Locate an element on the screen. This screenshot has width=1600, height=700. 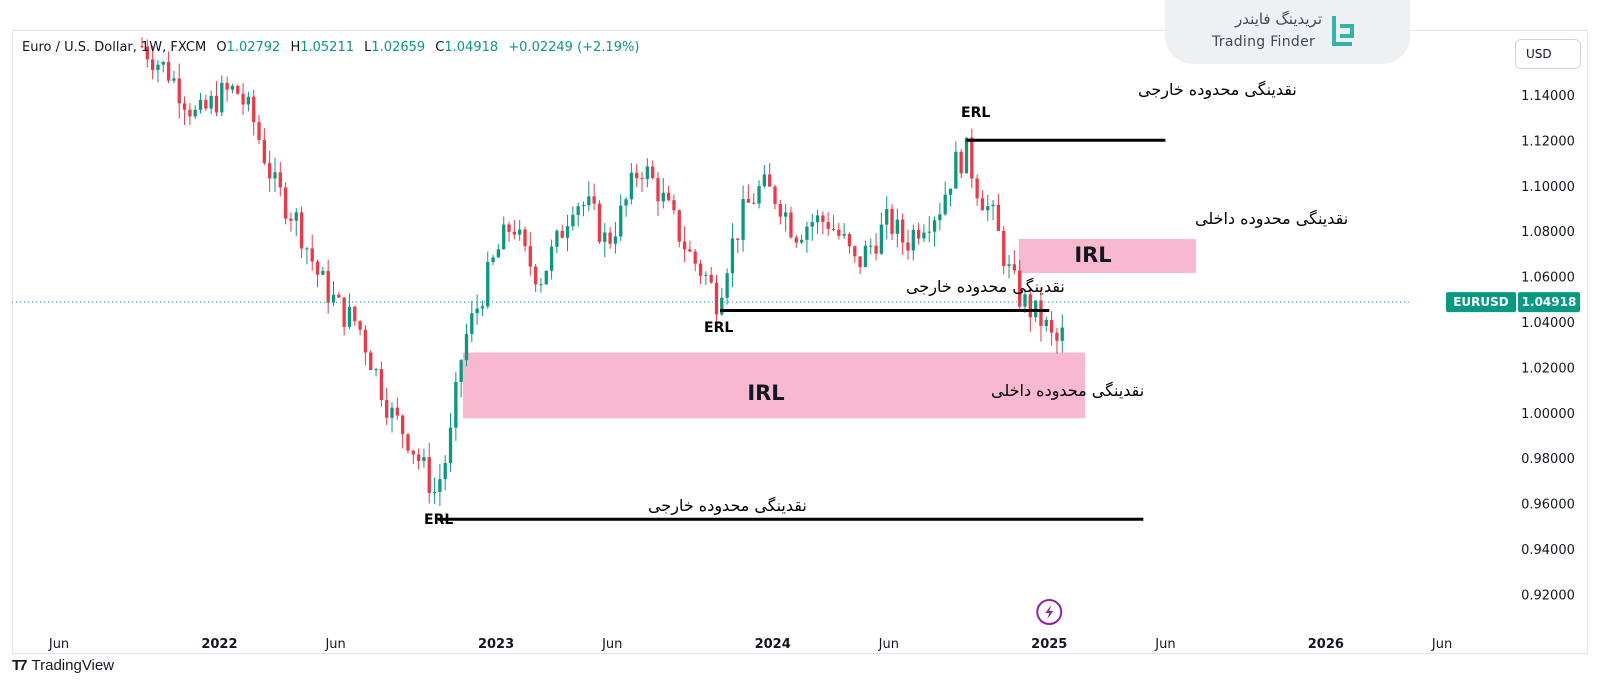
last-price-badge: 1.04918 is located at coordinates (1549, 302).